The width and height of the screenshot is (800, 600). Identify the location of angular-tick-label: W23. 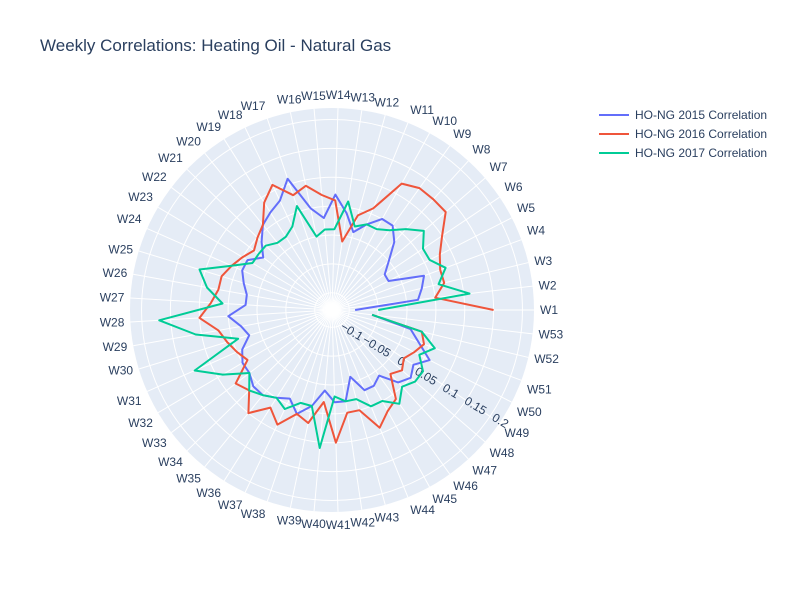
(140, 197).